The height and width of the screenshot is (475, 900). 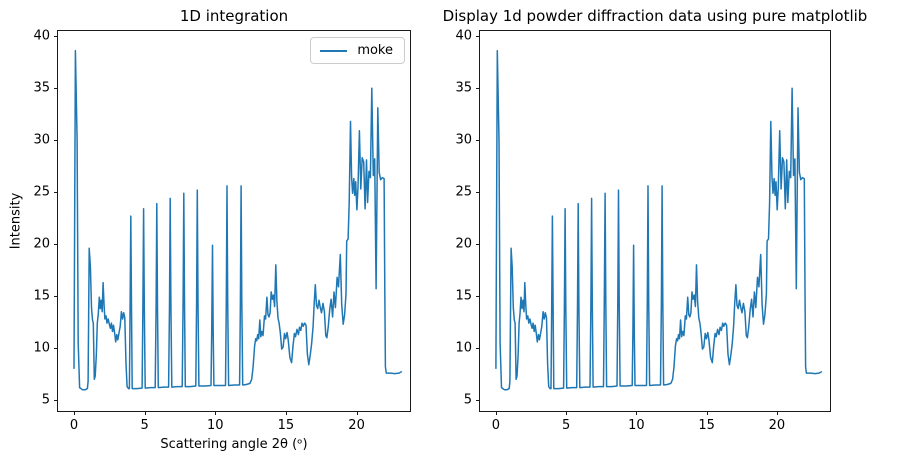 I want to click on legend-line-sample-icon, so click(x=334, y=50).